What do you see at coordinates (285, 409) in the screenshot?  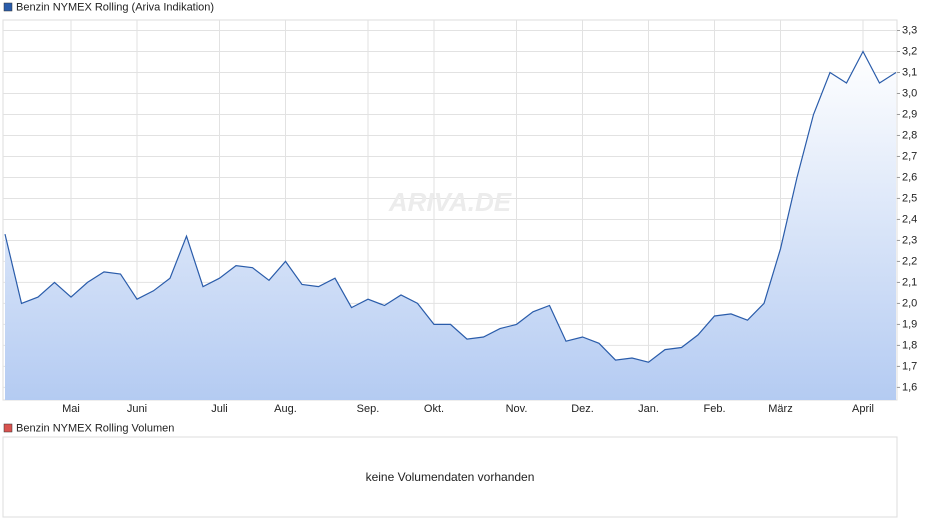 I see `x-tick-label: Aug.` at bounding box center [285, 409].